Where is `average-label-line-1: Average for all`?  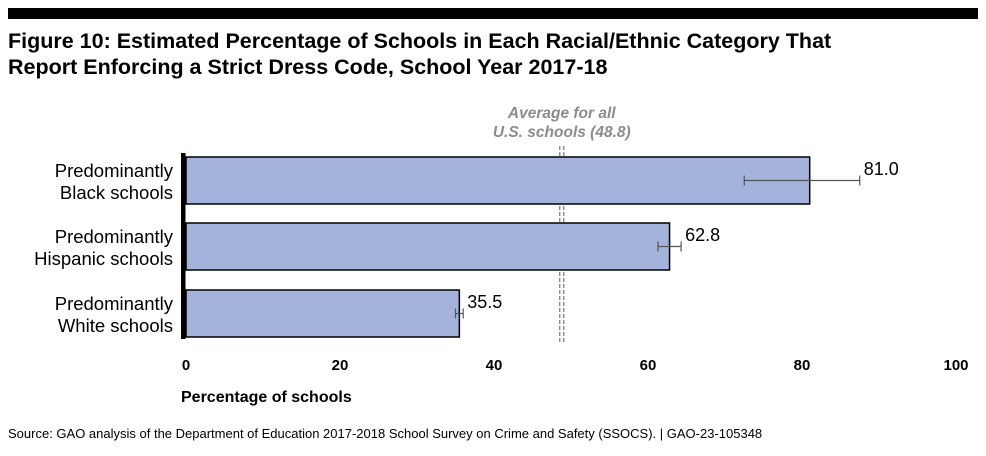
average-label-line-1: Average for all is located at coordinates (561, 113).